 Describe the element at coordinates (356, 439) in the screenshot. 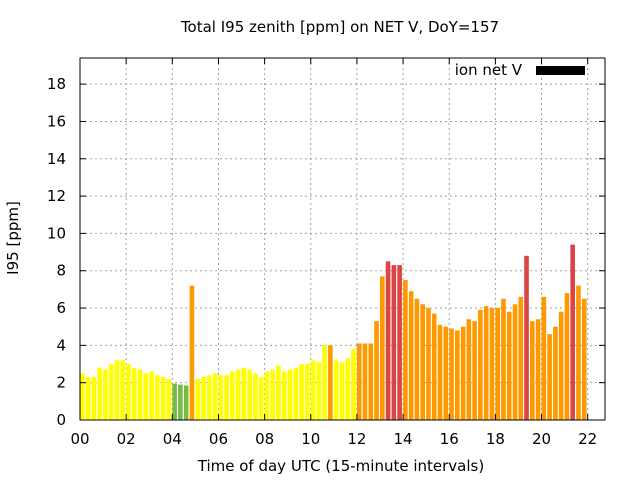

I see `x-tick-label: 12` at that location.